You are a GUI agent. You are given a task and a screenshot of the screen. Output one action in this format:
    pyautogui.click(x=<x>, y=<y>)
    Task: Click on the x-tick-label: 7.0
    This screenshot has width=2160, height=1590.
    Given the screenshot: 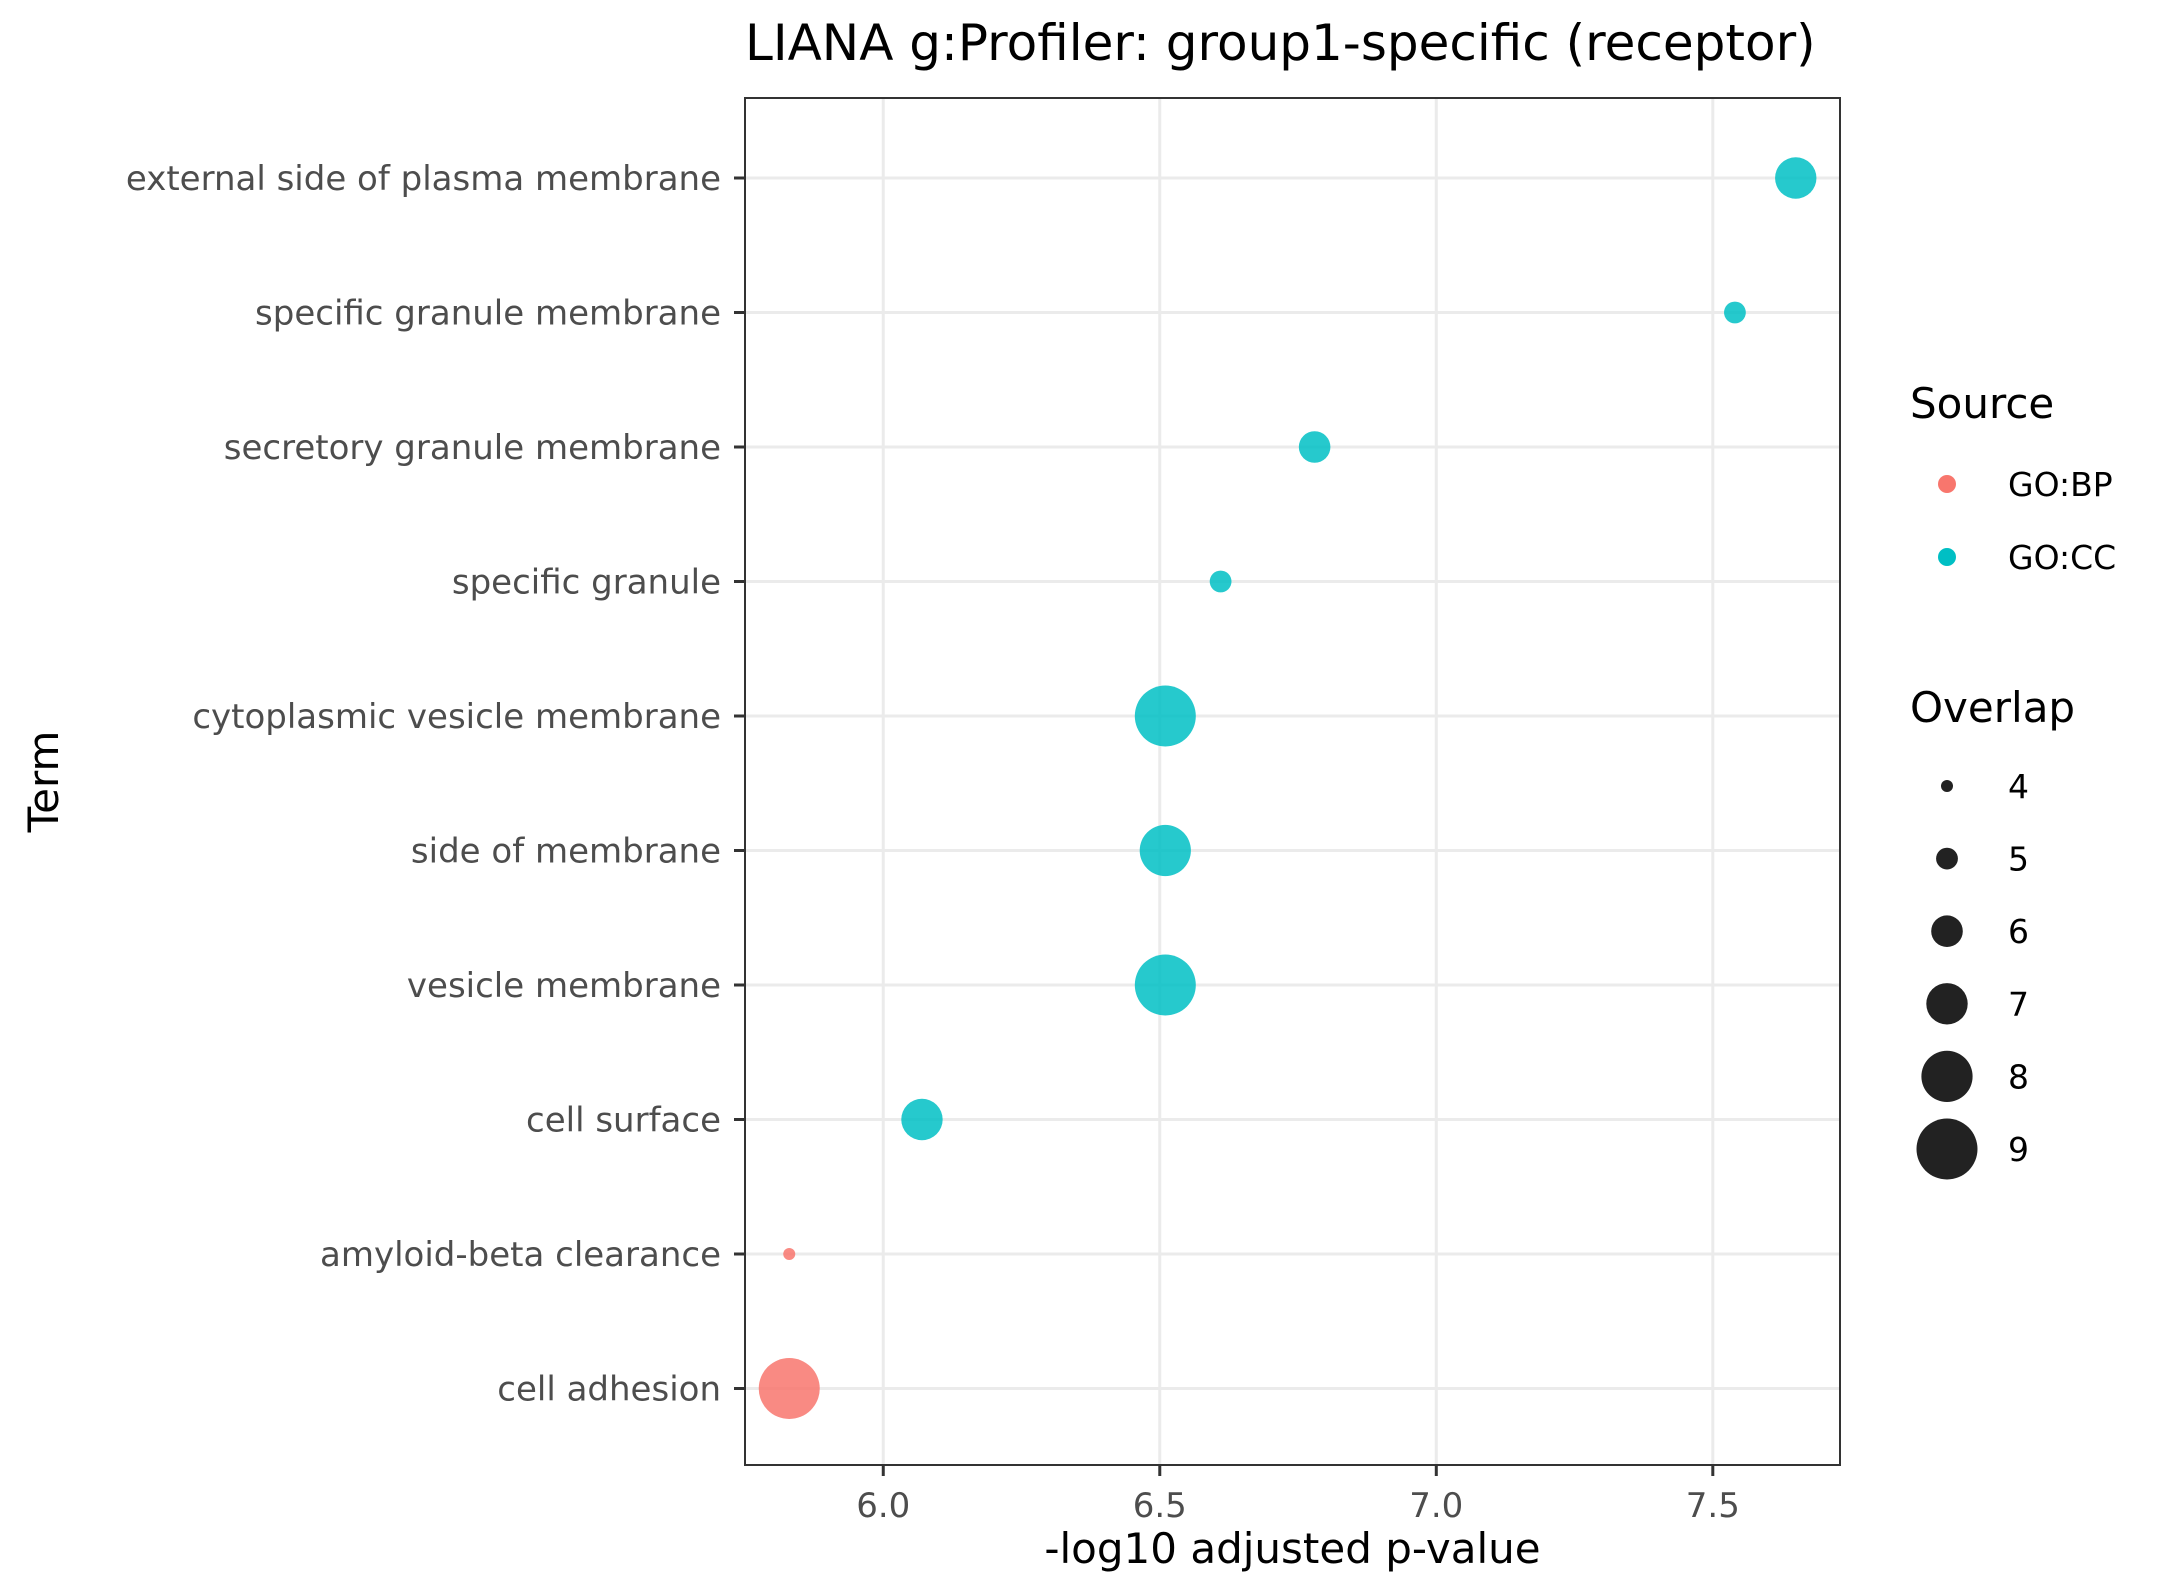 What is the action you would take?
    pyautogui.click(x=1436, y=1506)
    